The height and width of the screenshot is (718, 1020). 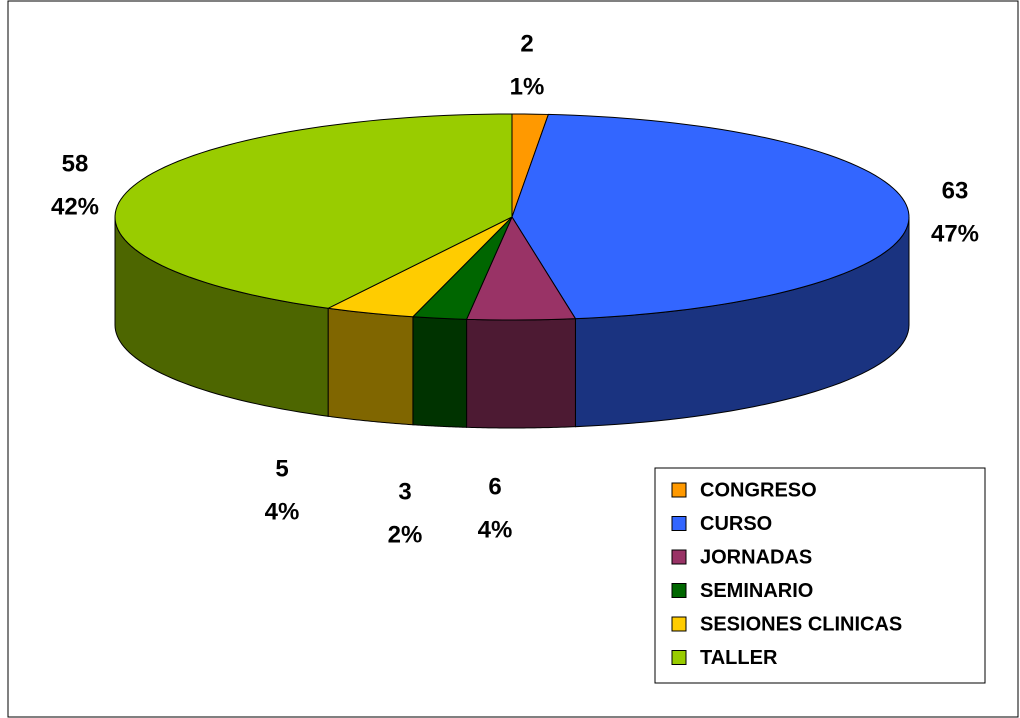 What do you see at coordinates (526, 43) in the screenshot?
I see `value-label: 2` at bounding box center [526, 43].